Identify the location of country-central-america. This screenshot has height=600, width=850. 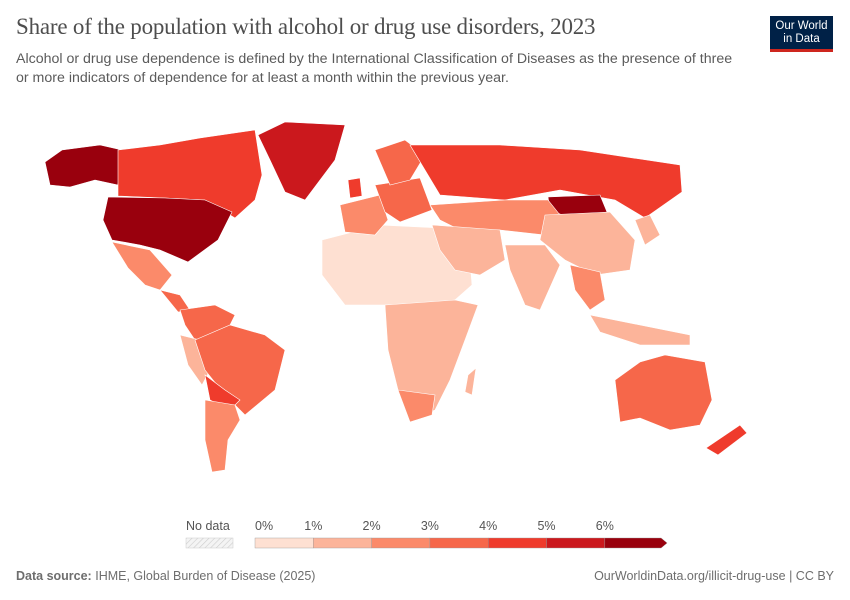
(175, 301).